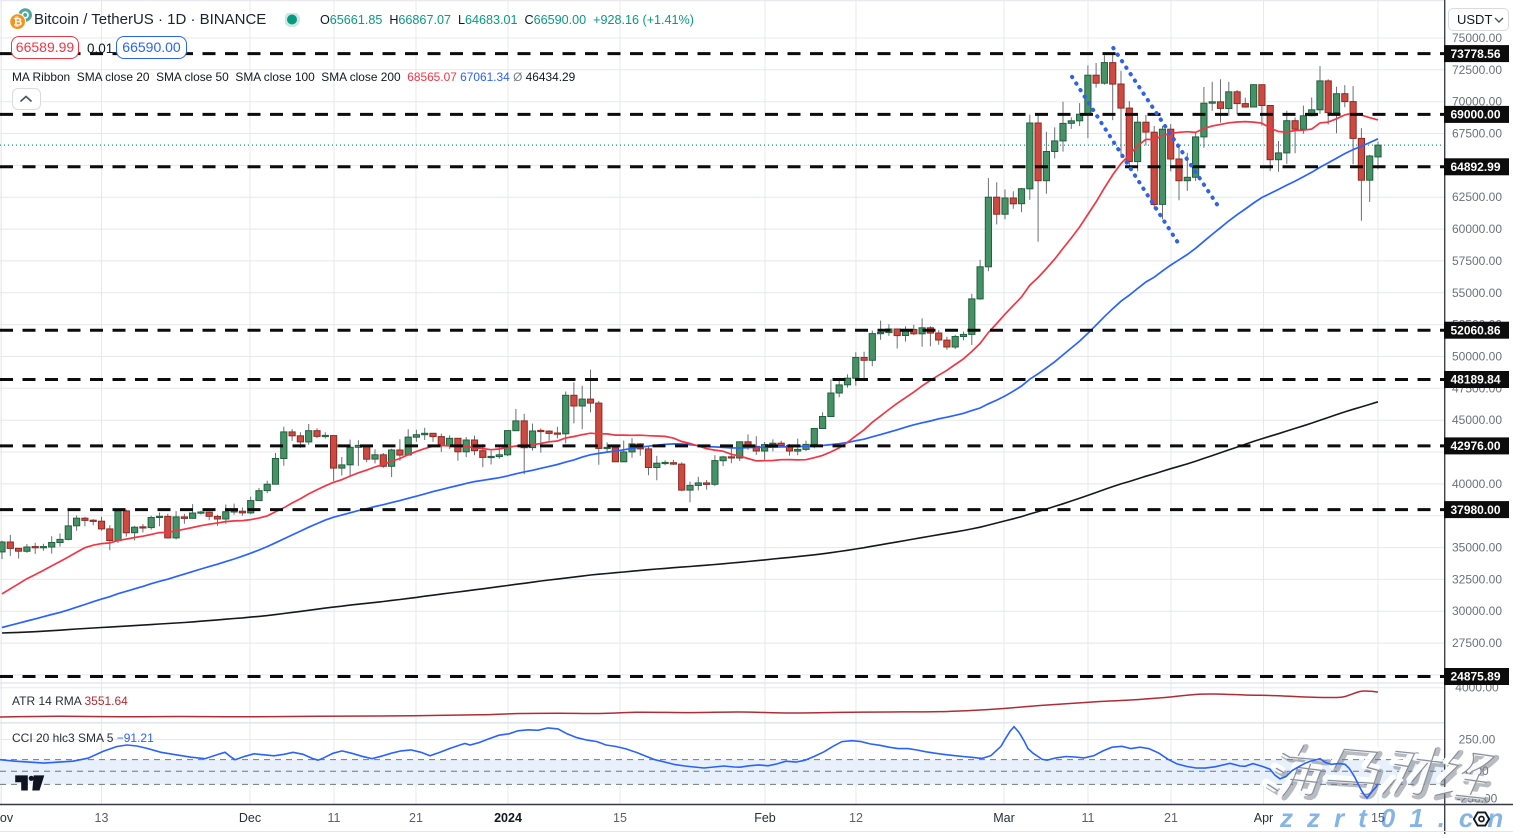  Describe the element at coordinates (1477, 293) in the screenshot. I see `svg-text: 55000.00` at that location.